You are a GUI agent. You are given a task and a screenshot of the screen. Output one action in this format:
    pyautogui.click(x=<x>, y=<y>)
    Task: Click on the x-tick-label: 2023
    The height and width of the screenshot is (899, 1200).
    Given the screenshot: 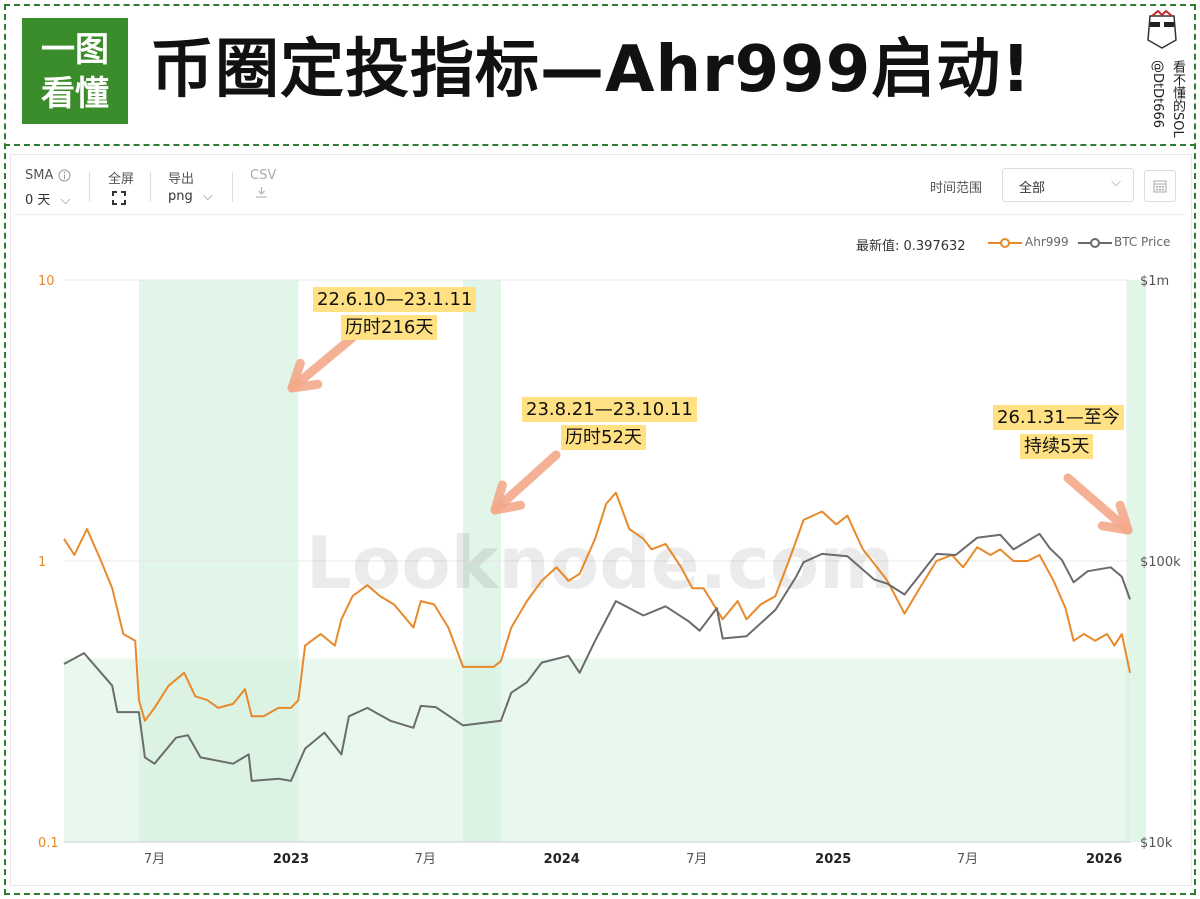 What is the action you would take?
    pyautogui.click(x=291, y=859)
    